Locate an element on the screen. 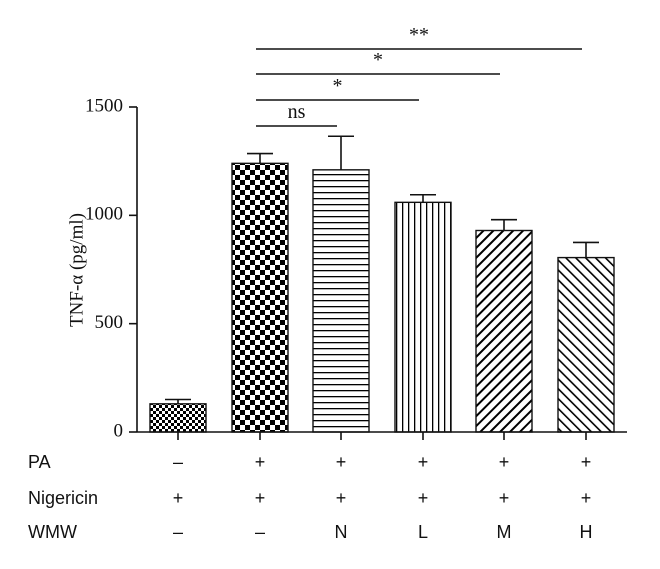  condition-table: PA – + + + + + Nigericin + + + + + + WMW – – N L M H is located at coordinates (310, 497).